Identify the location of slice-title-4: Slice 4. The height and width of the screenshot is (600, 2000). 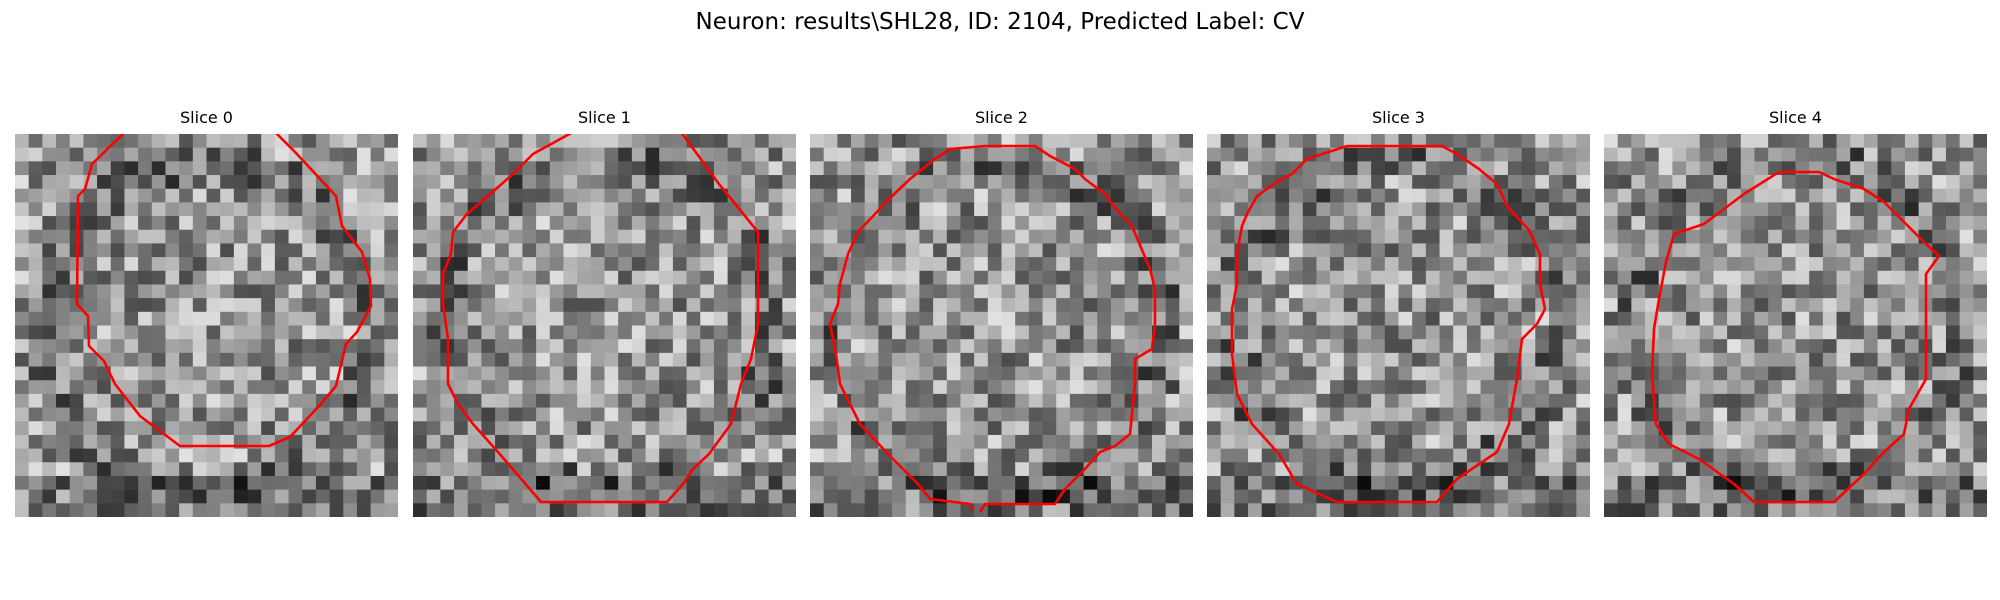
(1795, 117).